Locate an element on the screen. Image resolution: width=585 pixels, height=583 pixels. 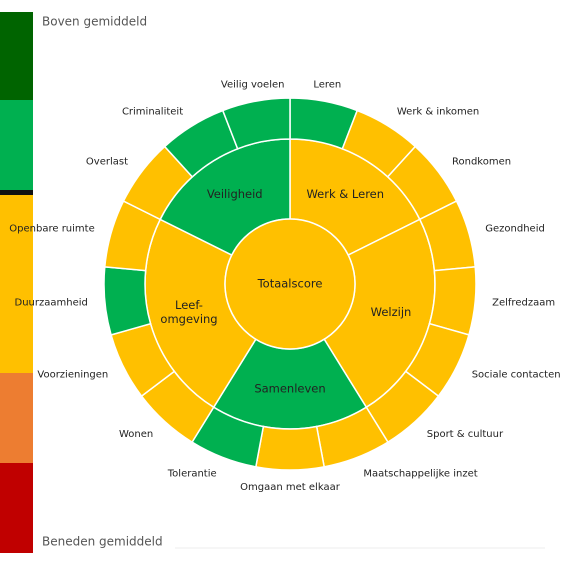
group-label: Samenleven is located at coordinates (289, 389).